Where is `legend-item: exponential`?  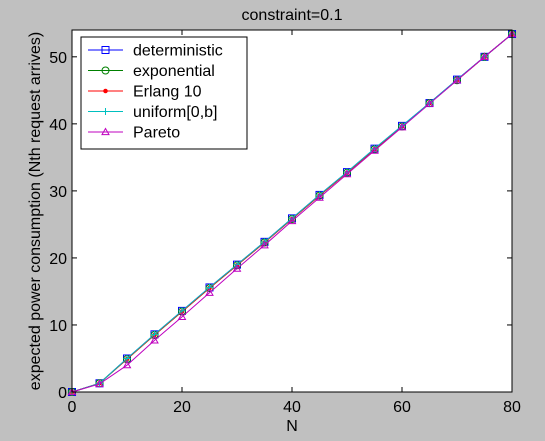
legend-item: exponential is located at coordinates (151, 71).